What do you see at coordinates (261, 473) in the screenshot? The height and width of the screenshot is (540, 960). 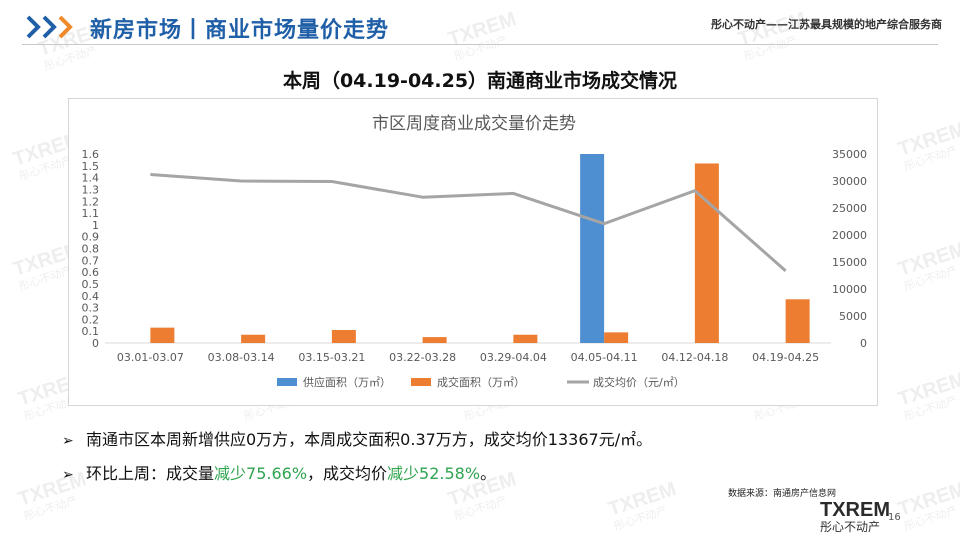 I see `volume-change: 减少75.66%` at bounding box center [261, 473].